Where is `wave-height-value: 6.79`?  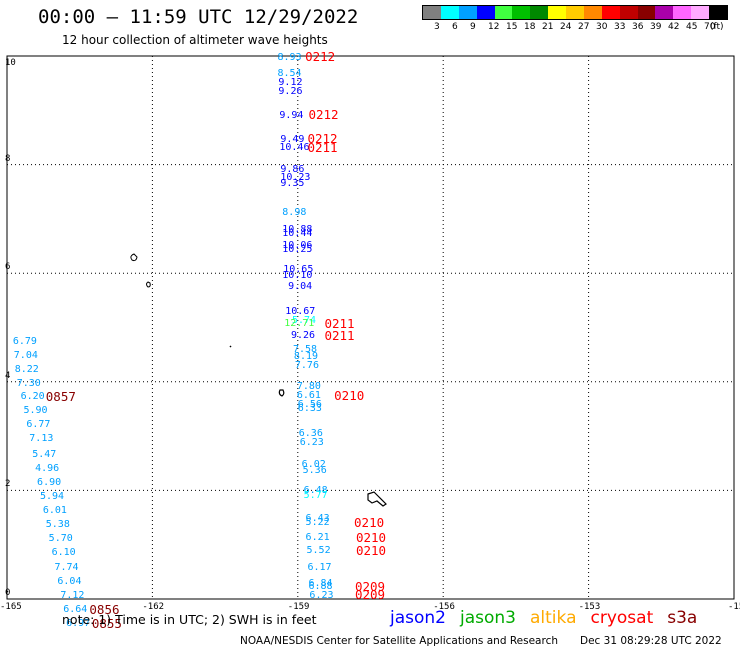
wave-height-value: 6.79 is located at coordinates (24, 341).